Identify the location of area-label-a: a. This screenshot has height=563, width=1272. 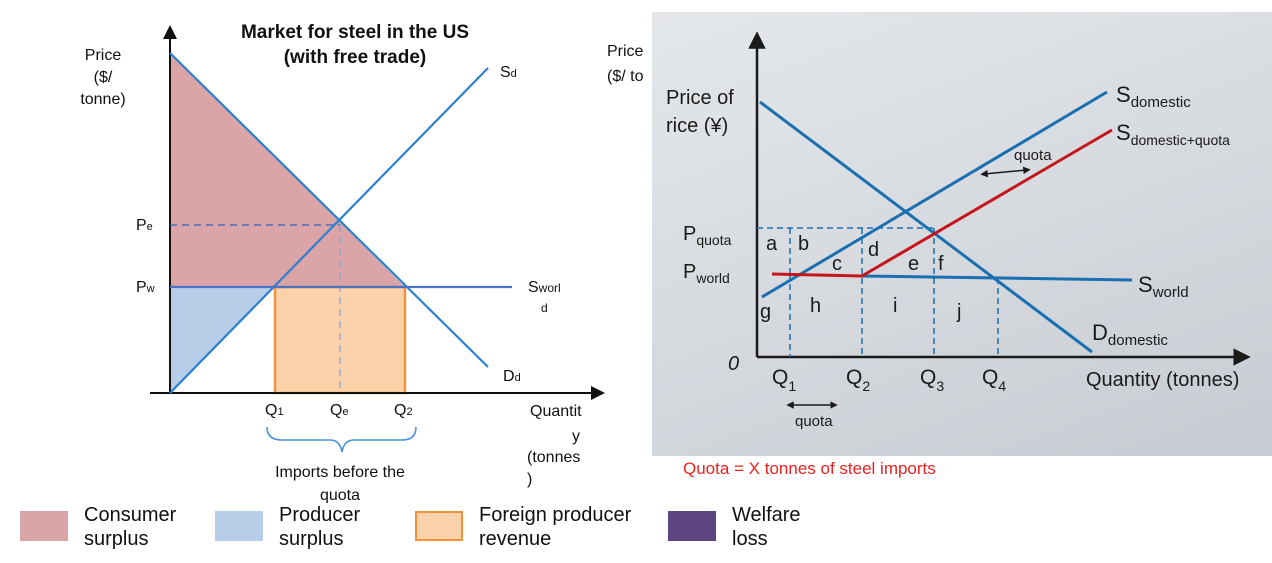
(772, 244).